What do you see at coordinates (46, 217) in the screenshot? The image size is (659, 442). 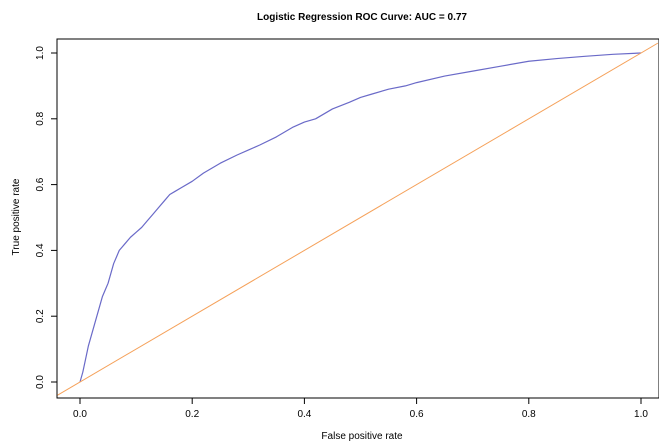 I see `y-axis: 0.0 0.2 0.4 0.6 0.8 1.0` at bounding box center [46, 217].